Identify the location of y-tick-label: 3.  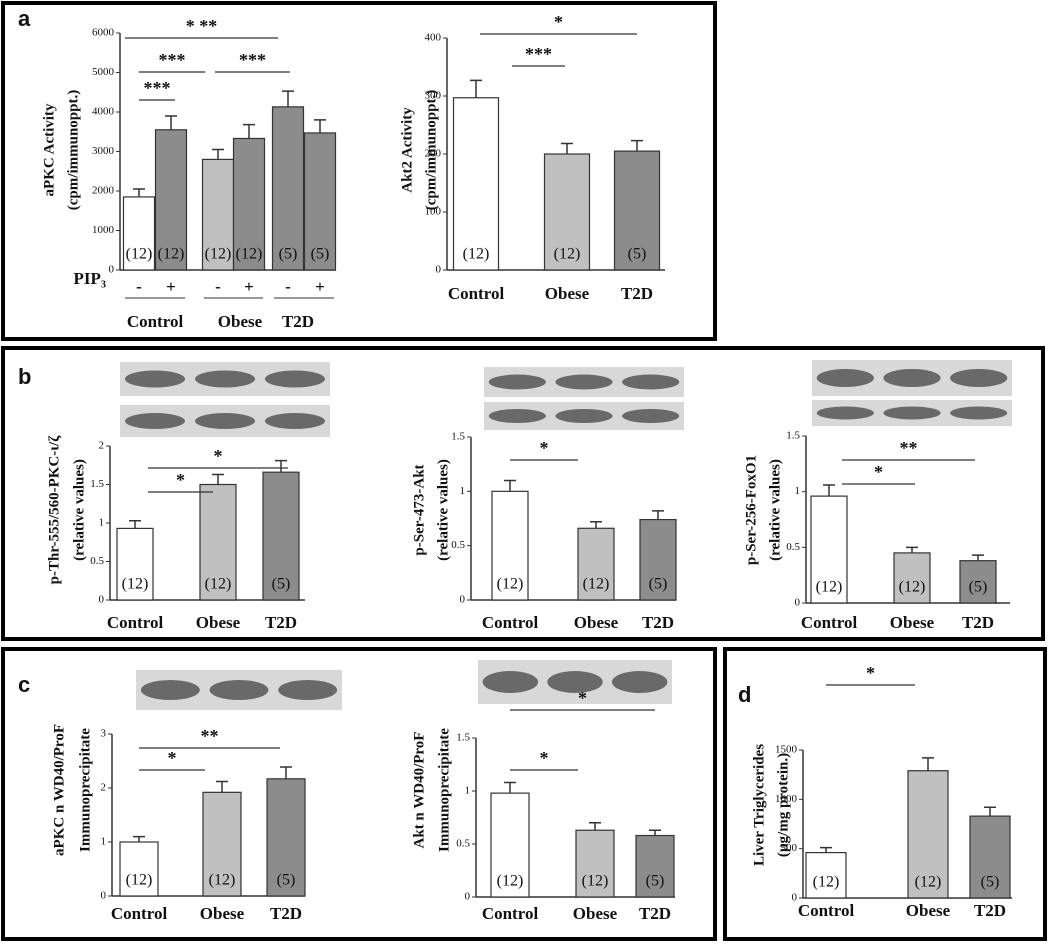
(104, 734).